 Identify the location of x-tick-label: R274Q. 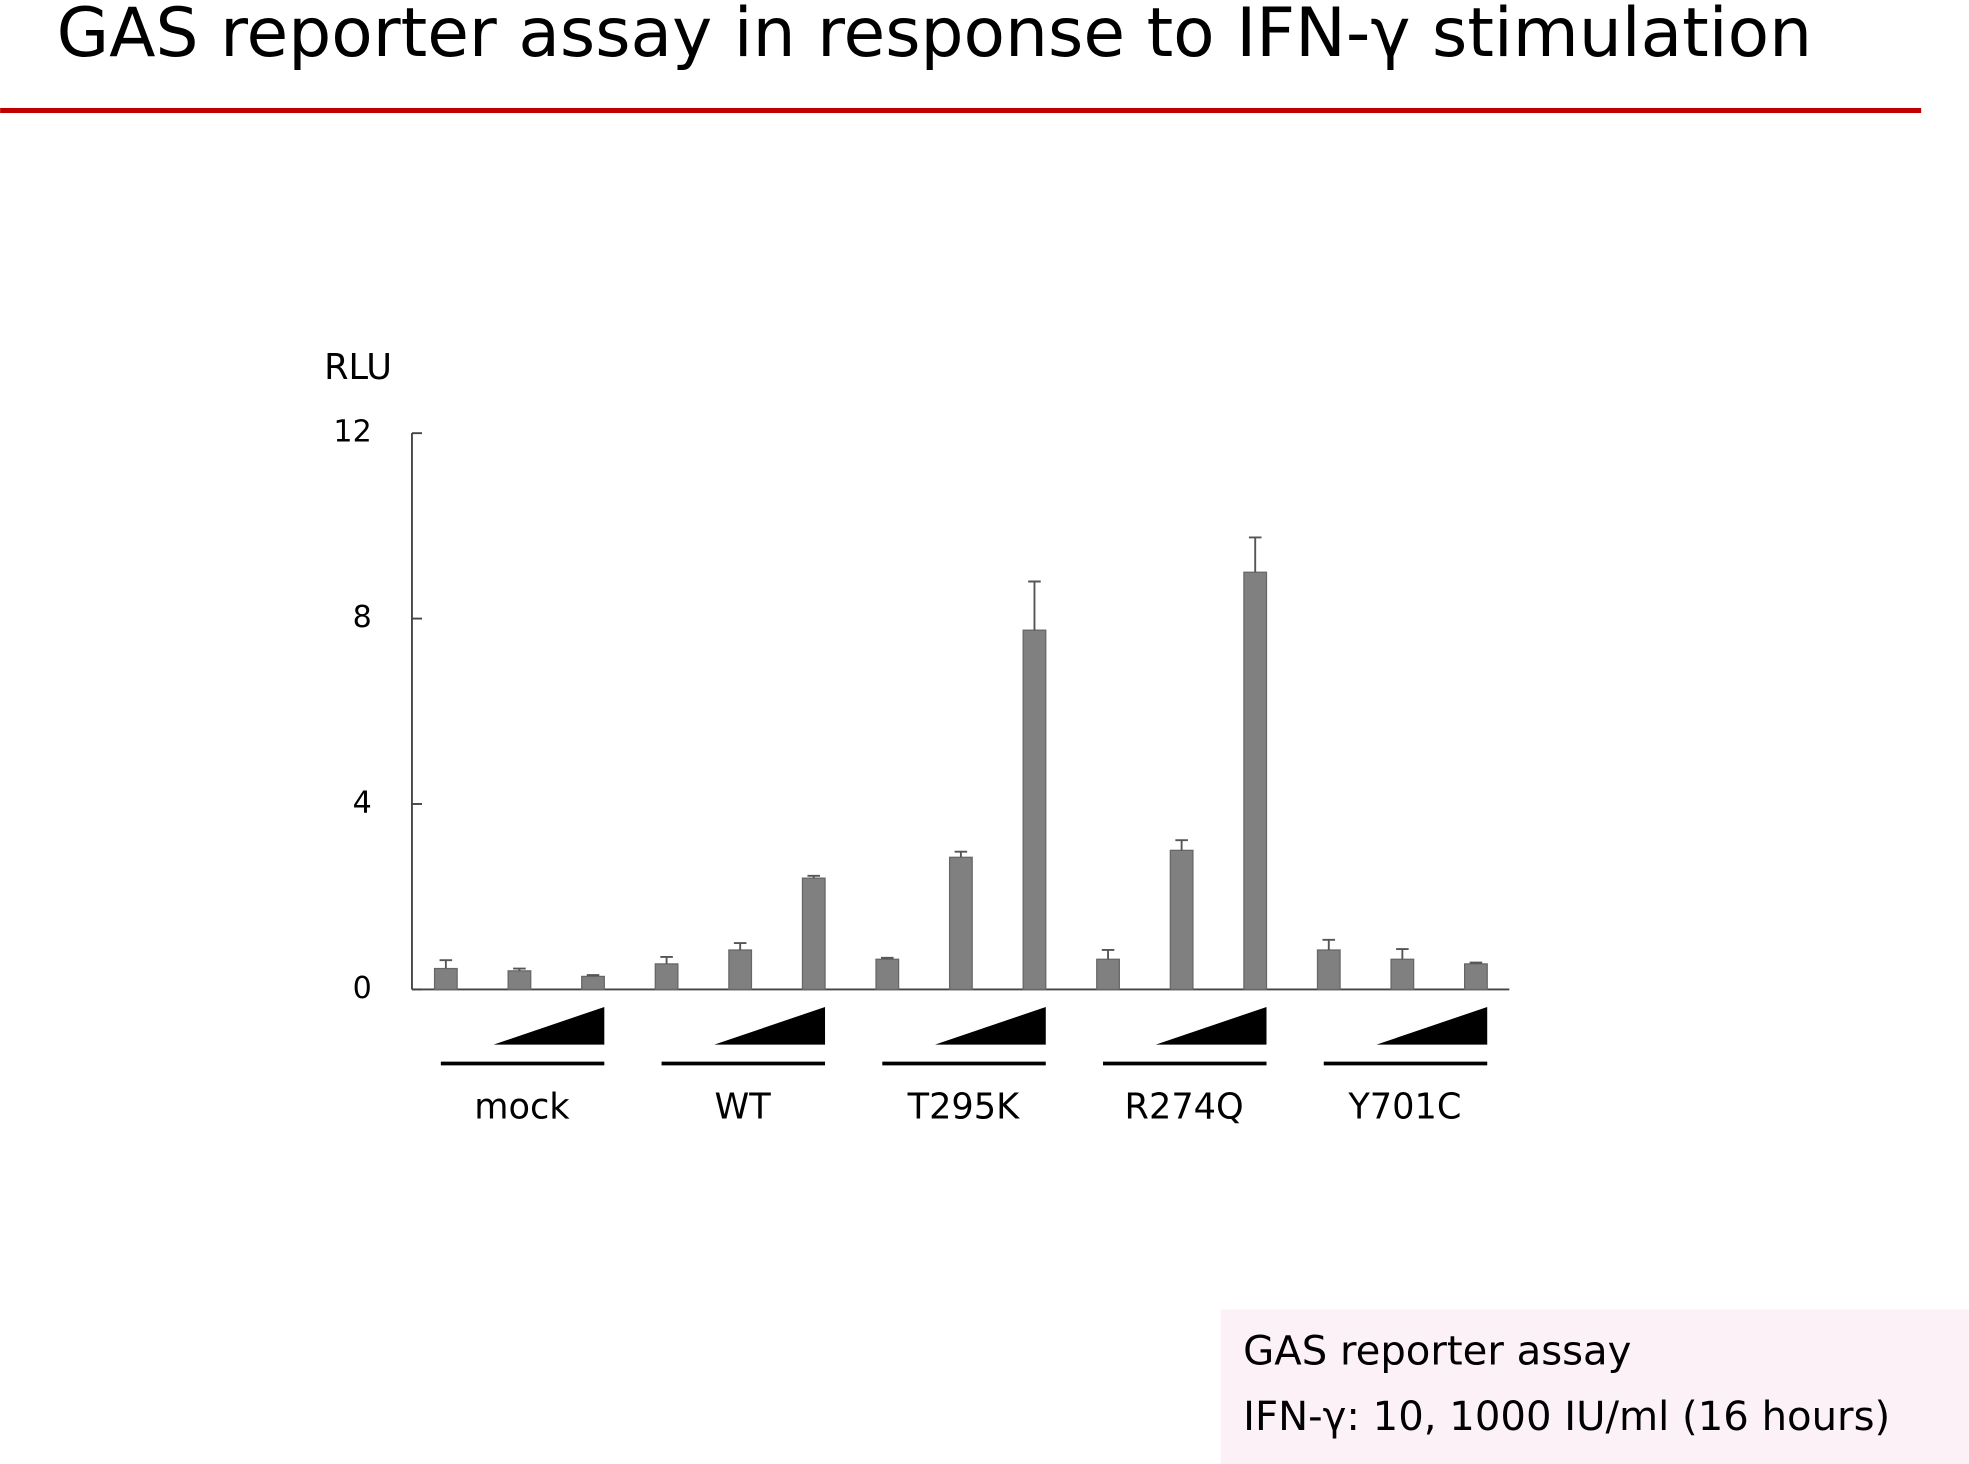
(1184, 1107).